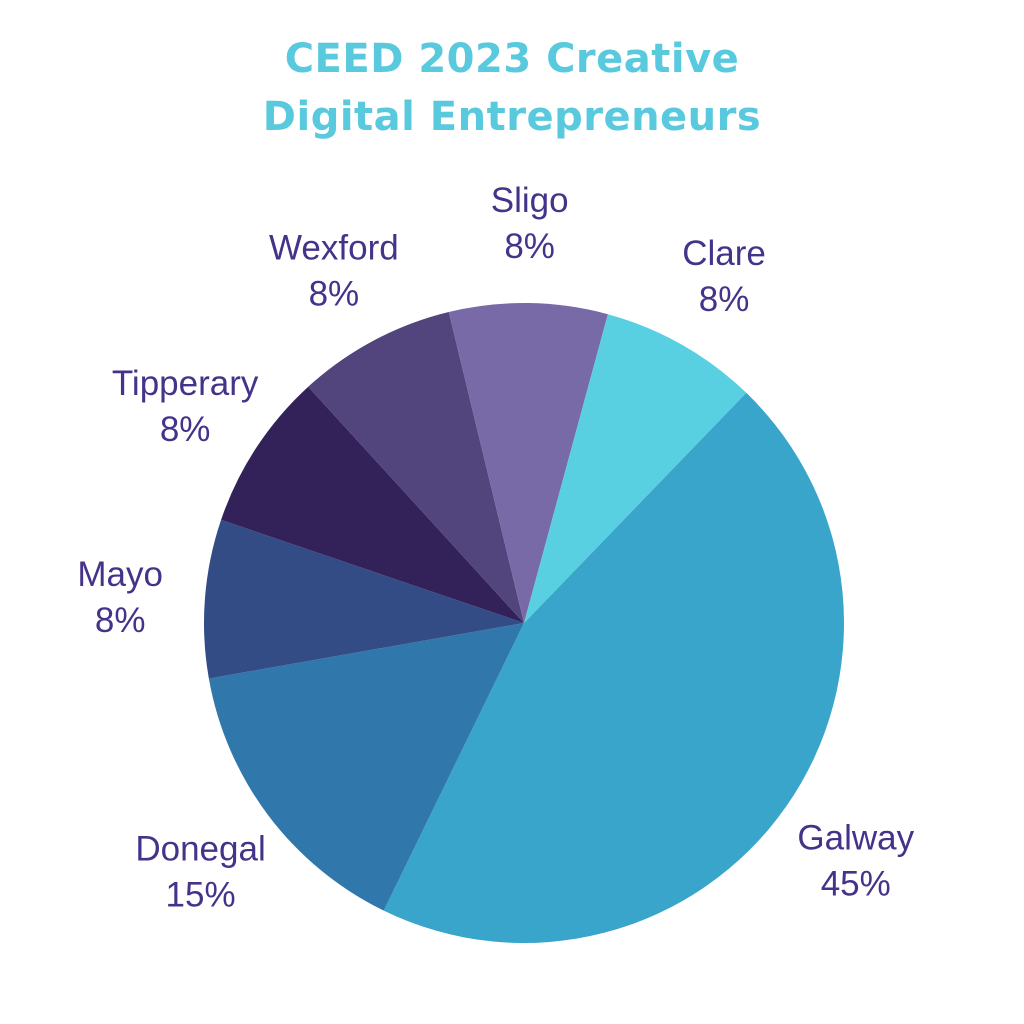 The image size is (1024, 1024). I want to click on pie-label-clare: Clare 8%, so click(724, 276).